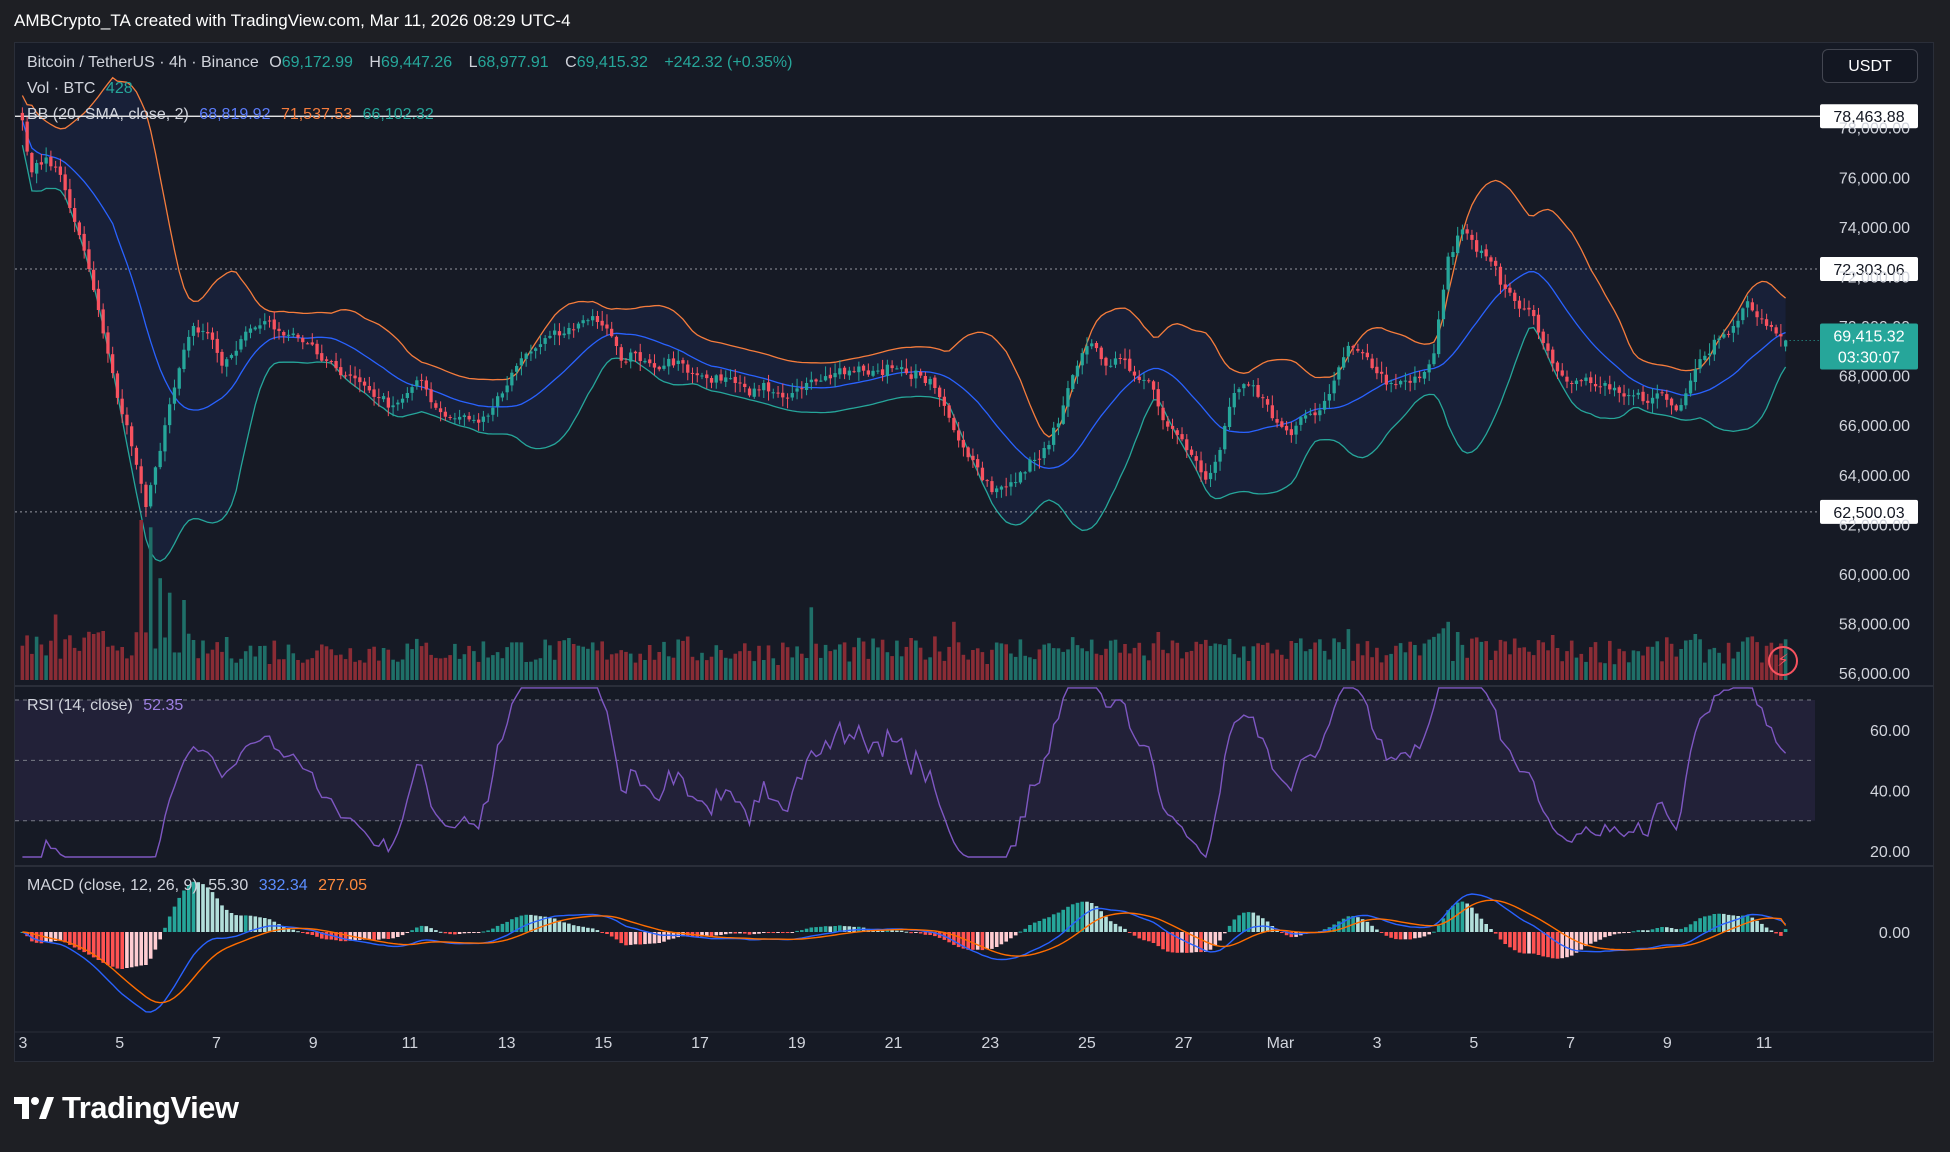 This screenshot has height=1152, width=1950. I want to click on time-axis-tick: 3, so click(1377, 1043).